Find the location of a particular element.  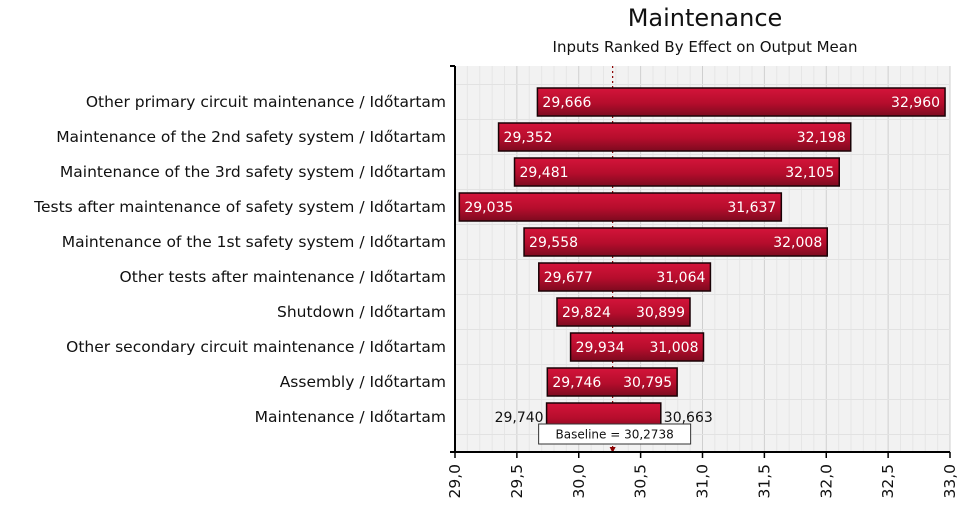

bar-high-value-label: 30,899 is located at coordinates (660, 313).